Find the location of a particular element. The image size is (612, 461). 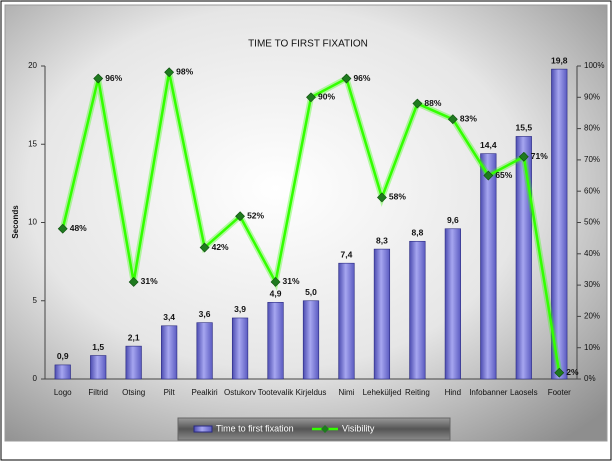

x-tick-label: Otsing is located at coordinates (133, 392).